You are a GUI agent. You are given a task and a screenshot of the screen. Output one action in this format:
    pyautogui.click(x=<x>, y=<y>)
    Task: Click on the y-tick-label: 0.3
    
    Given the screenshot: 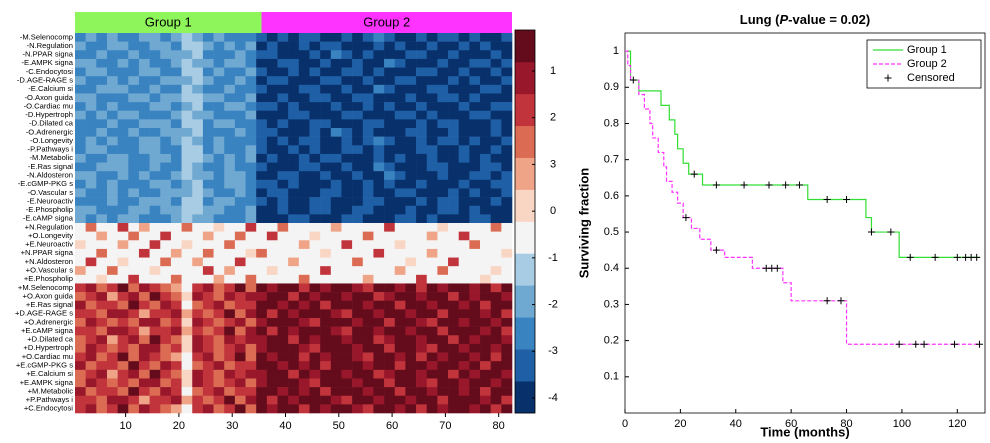 What is the action you would take?
    pyautogui.click(x=611, y=304)
    